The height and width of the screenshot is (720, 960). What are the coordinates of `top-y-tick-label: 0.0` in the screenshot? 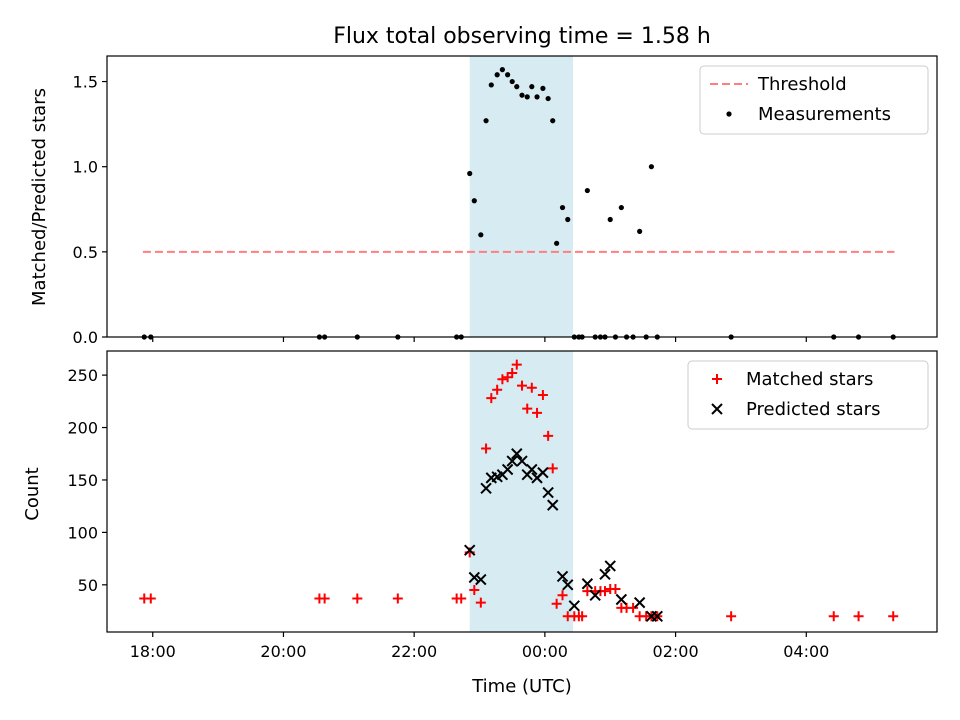 It's located at (85, 337).